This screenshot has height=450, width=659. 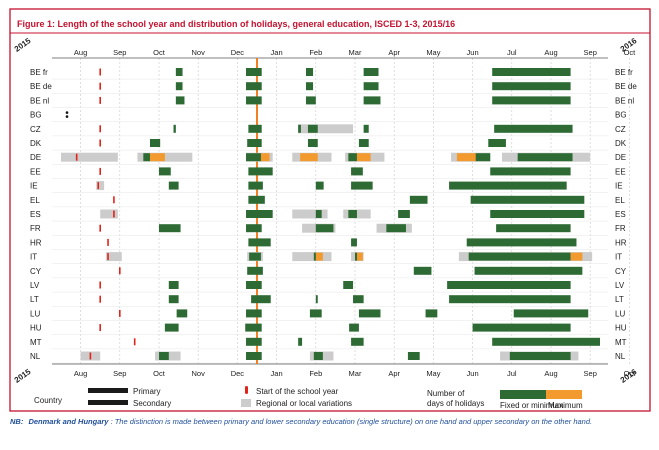 What do you see at coordinates (39, 72) in the screenshot?
I see `country-label-left: BE fr` at bounding box center [39, 72].